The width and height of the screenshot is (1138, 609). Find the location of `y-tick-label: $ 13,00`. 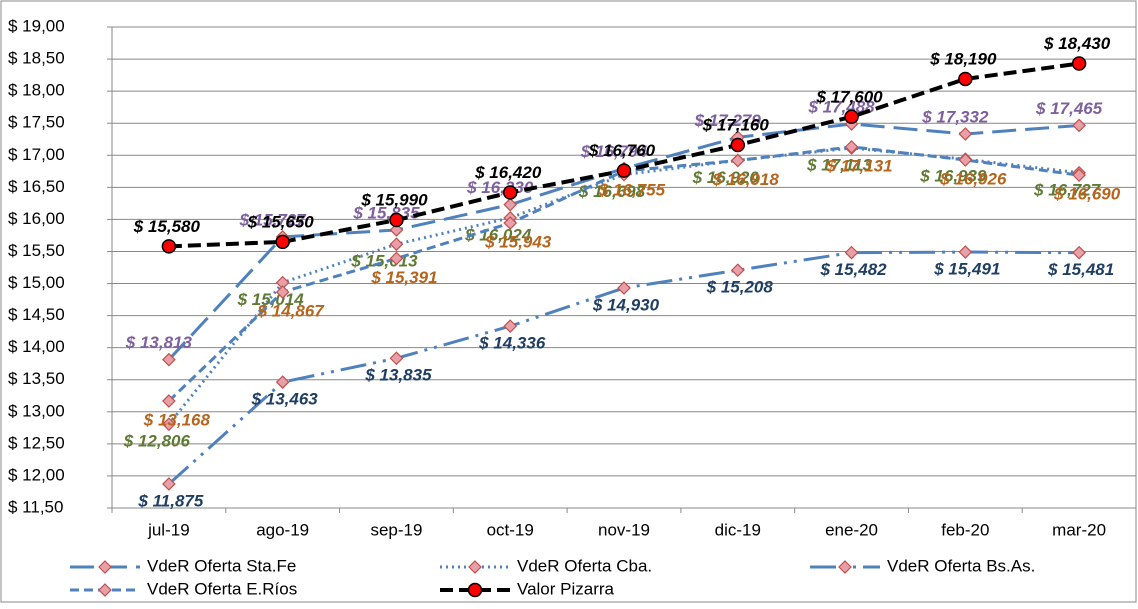

y-tick-label: $ 13,00 is located at coordinates (36, 410).